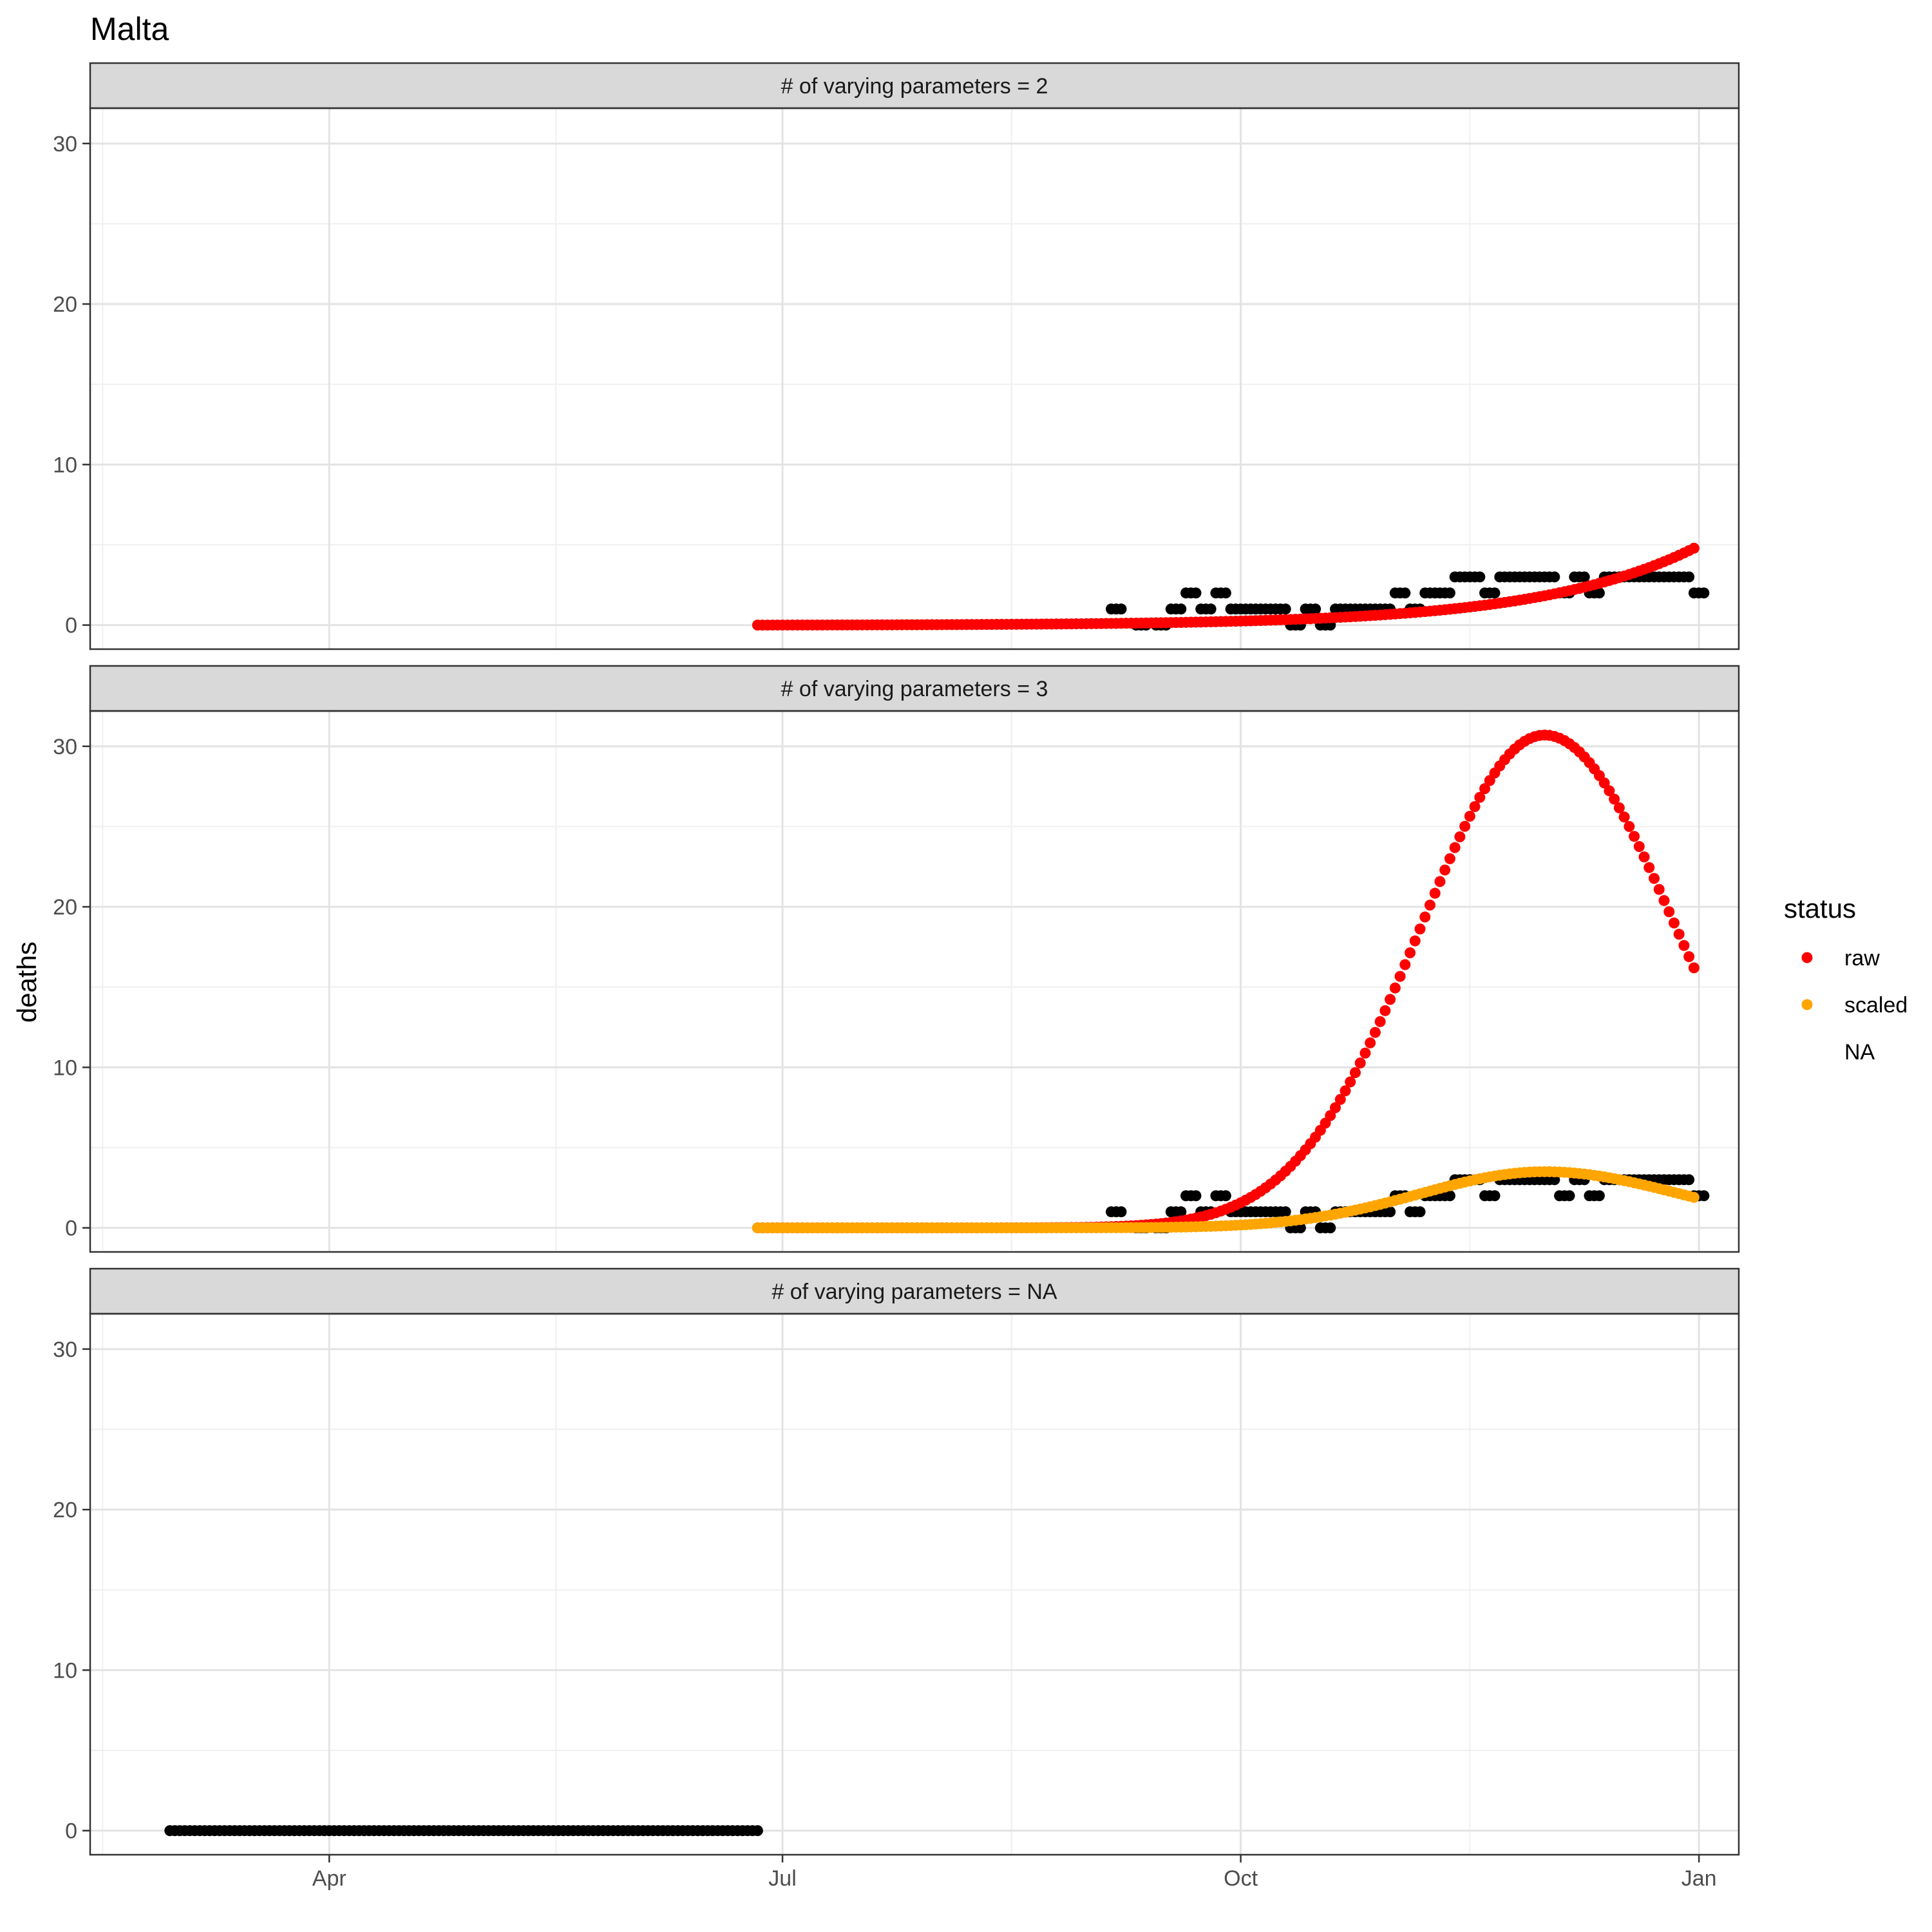 This screenshot has width=1932, height=1932. I want to click on x-tick-label: Jan, so click(1699, 1878).